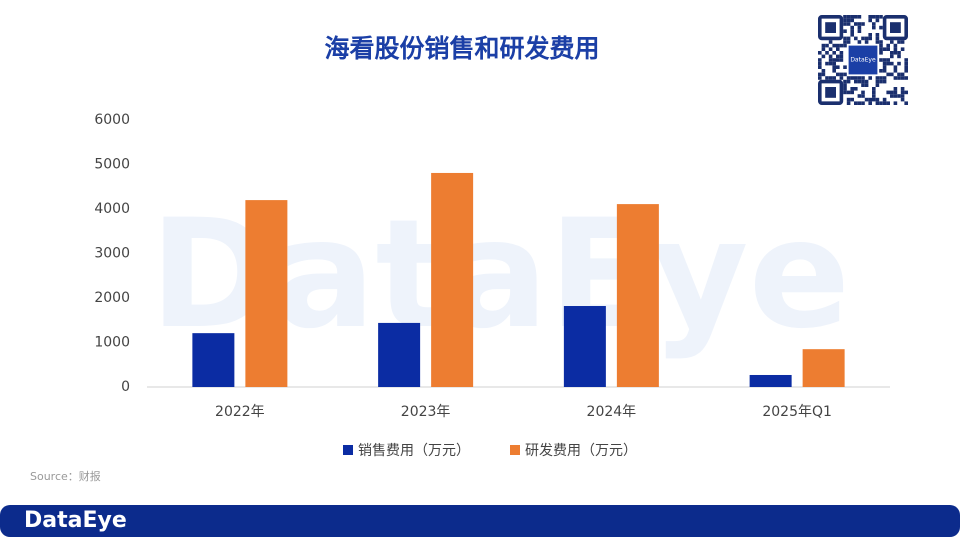  Describe the element at coordinates (797, 412) in the screenshot. I see `x-tick-label: 2025年Q1` at that location.